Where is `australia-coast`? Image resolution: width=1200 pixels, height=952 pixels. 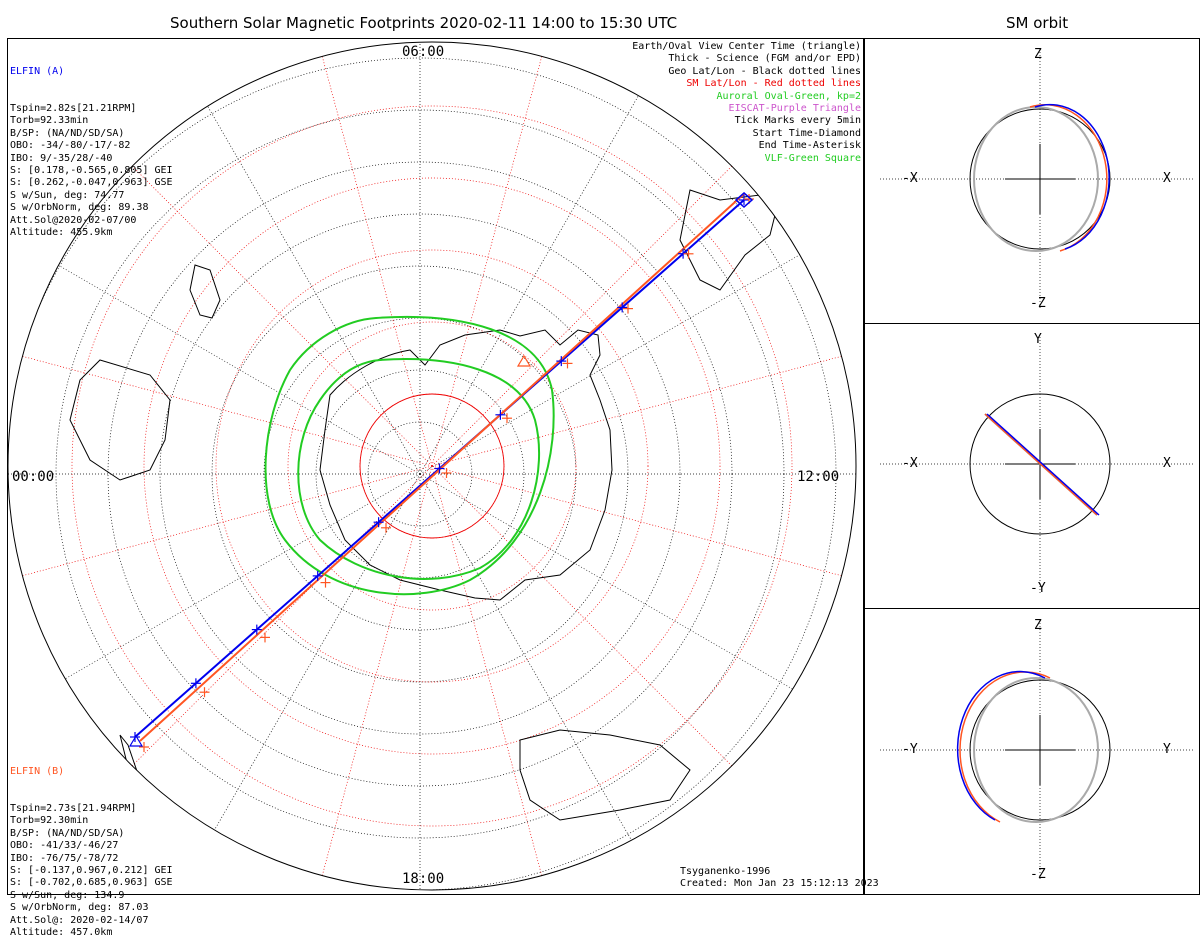
australia-coast is located at coordinates (605, 775).